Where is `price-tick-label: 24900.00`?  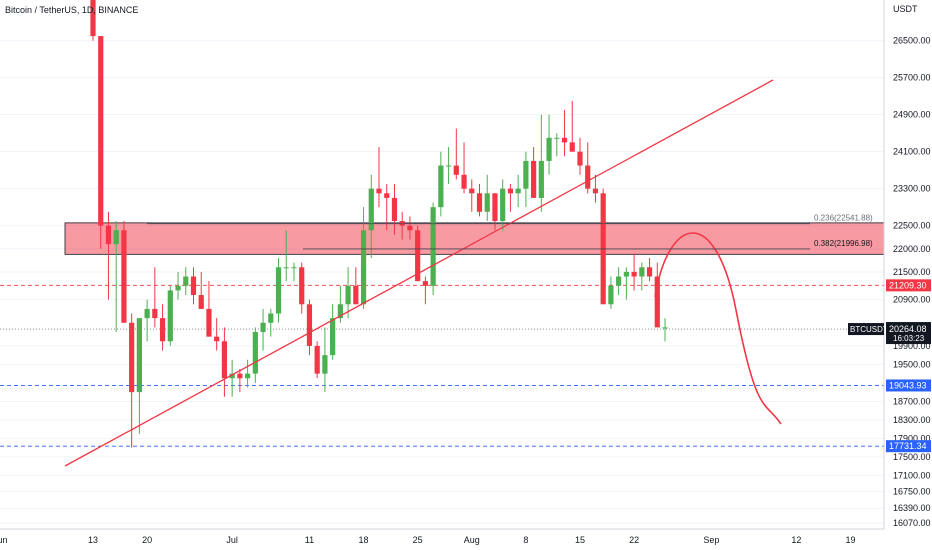 price-tick-label: 24900.00 is located at coordinates (912, 115).